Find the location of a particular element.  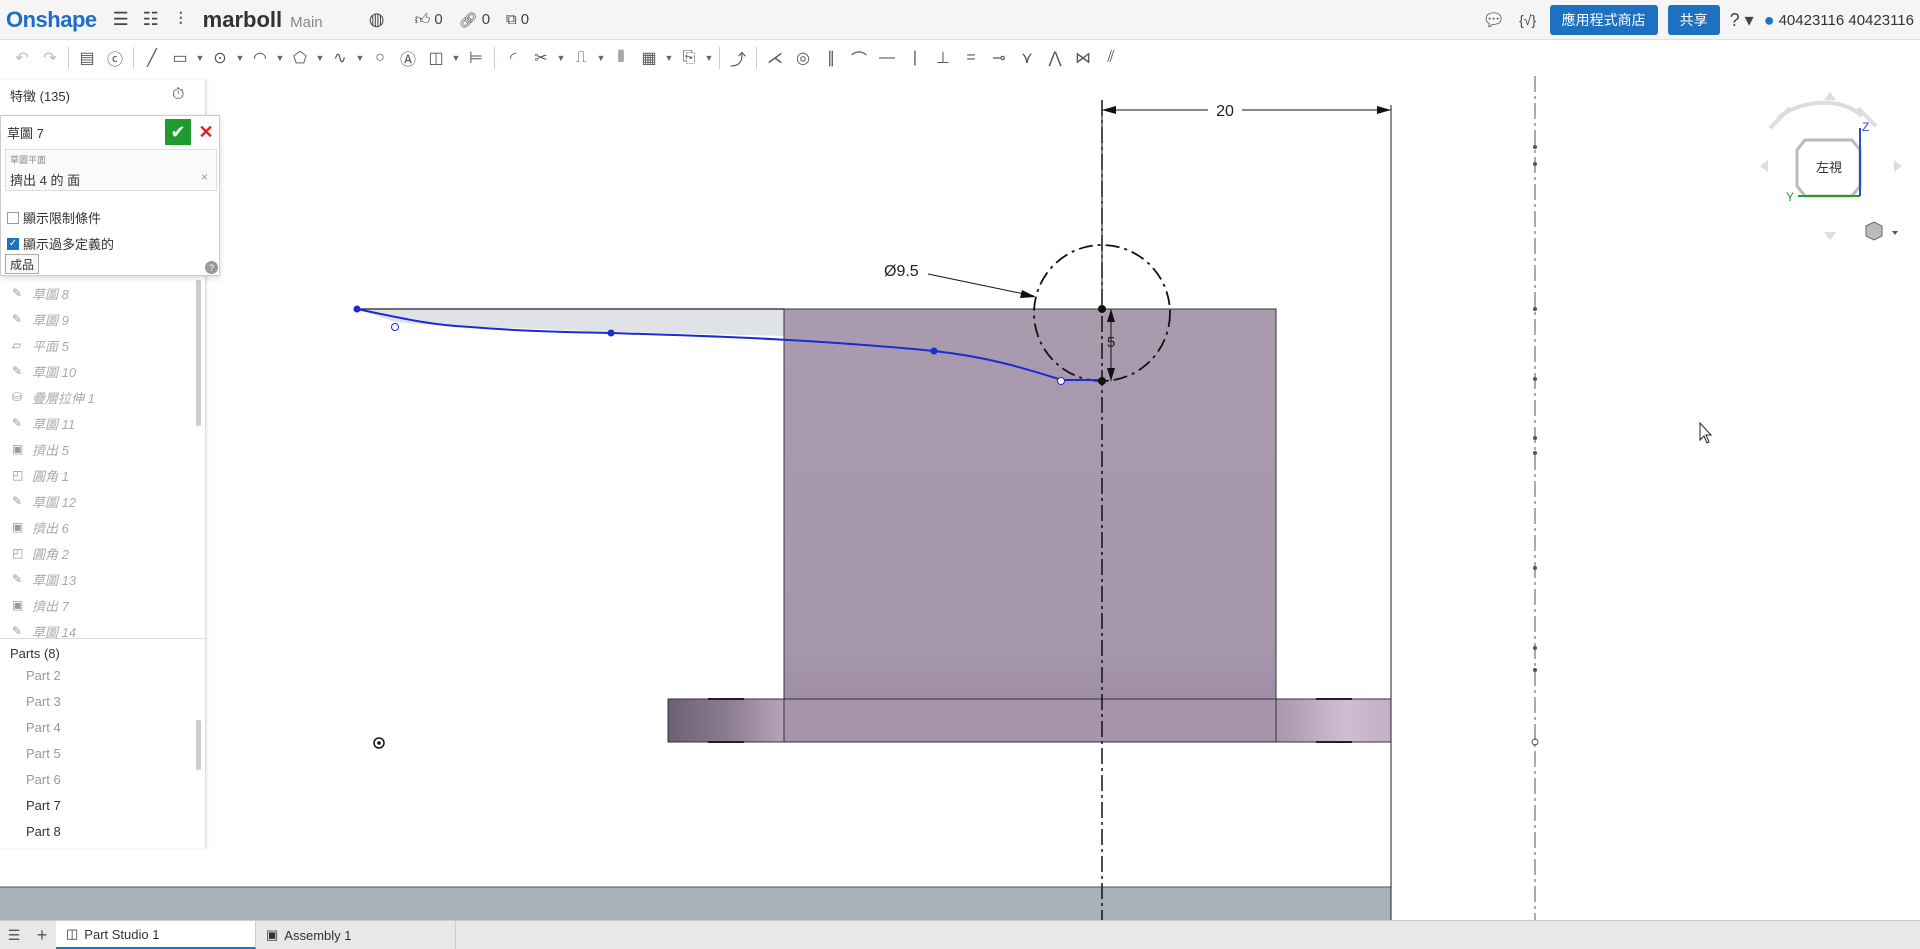

feature-item: ✎ 草圖 13 is located at coordinates (44, 580).